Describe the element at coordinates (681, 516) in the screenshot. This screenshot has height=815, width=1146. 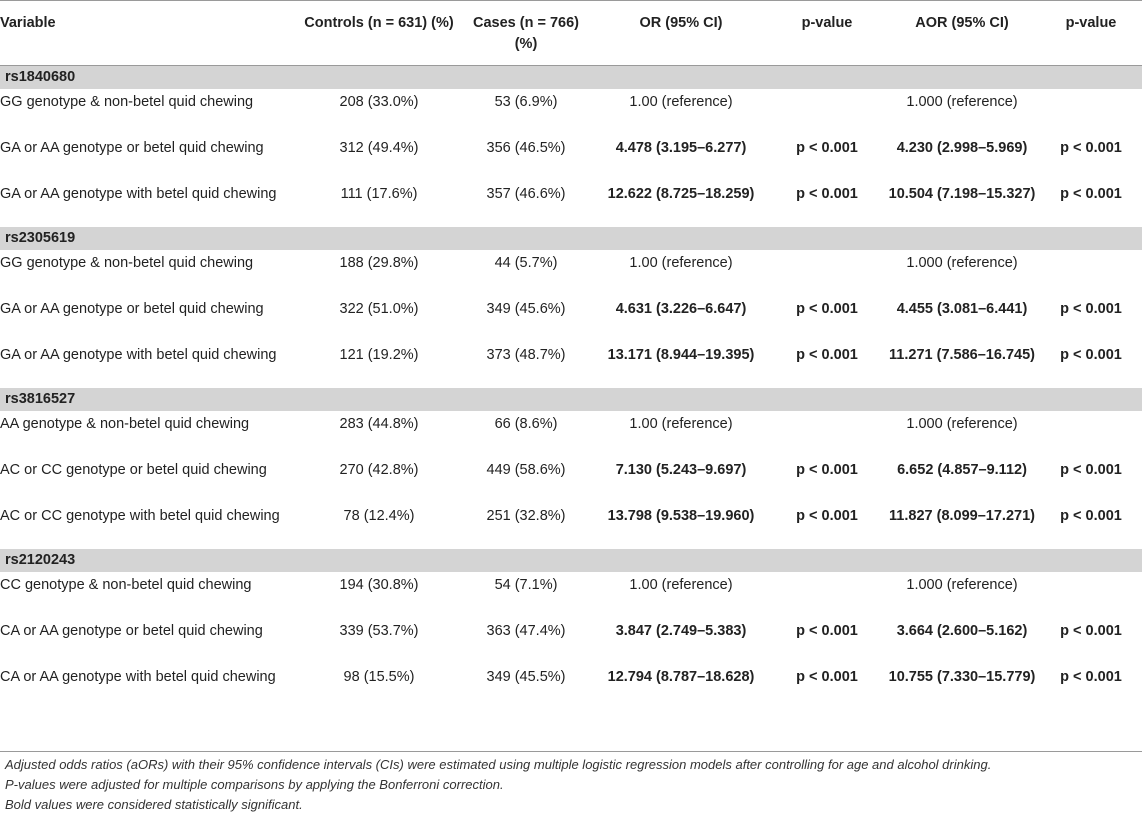
I see `cell-or: 13.798 (9.538–19.960)` at that location.